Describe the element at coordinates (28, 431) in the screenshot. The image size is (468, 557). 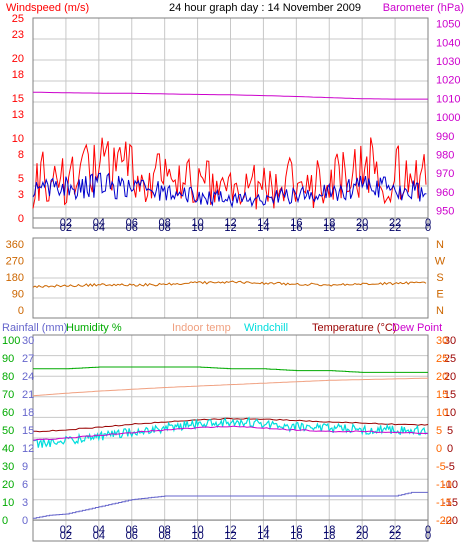
I see `rainfall-tick-label: 15` at that location.